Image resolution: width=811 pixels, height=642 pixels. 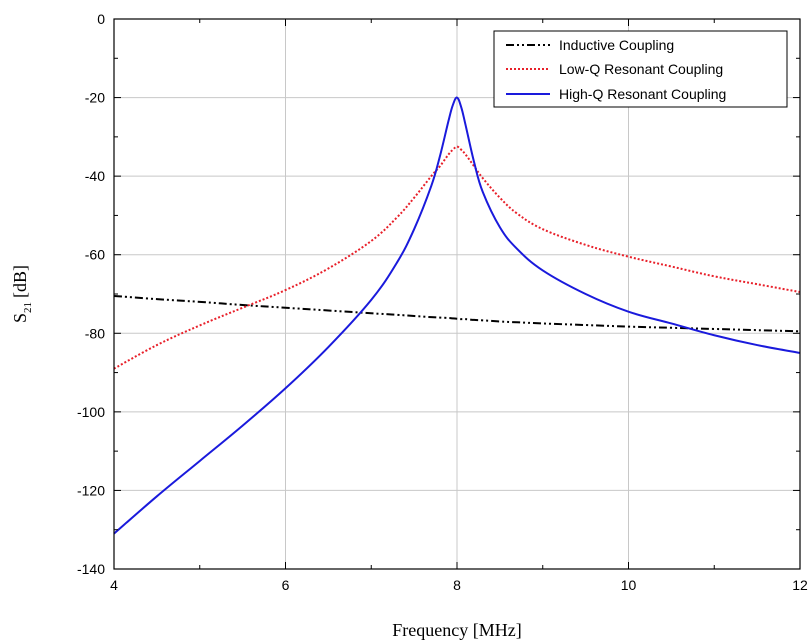 What do you see at coordinates (101, 19) in the screenshot?
I see `y-tick-label: 0` at bounding box center [101, 19].